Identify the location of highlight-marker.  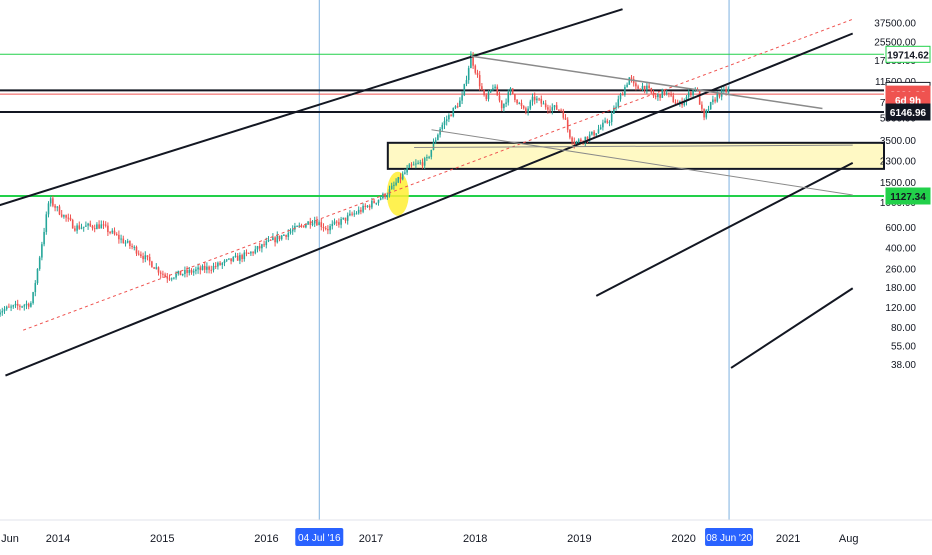
(397, 193).